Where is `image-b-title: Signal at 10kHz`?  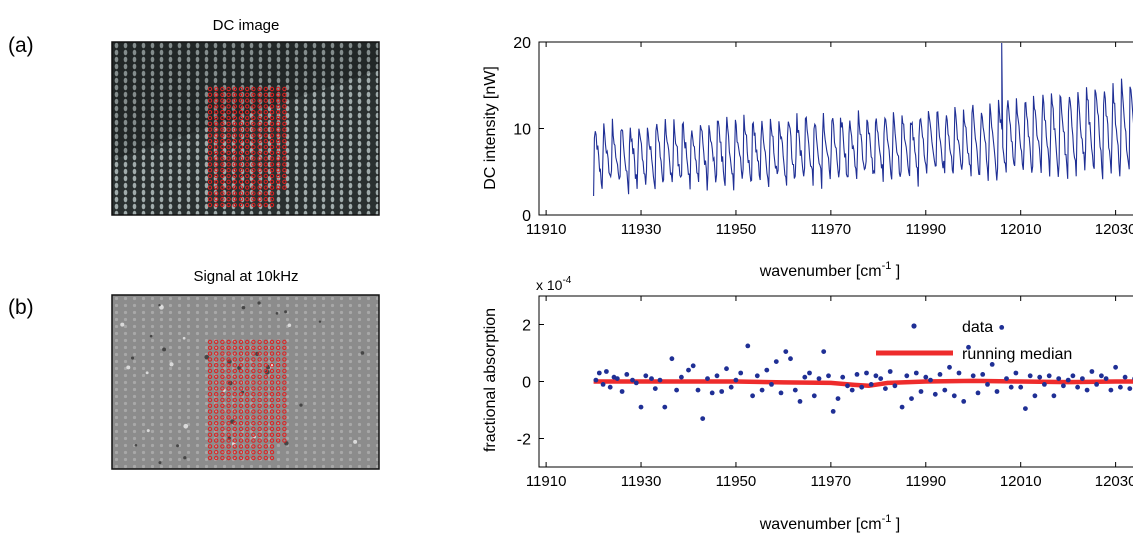 image-b-title: Signal at 10kHz is located at coordinates (245, 276).